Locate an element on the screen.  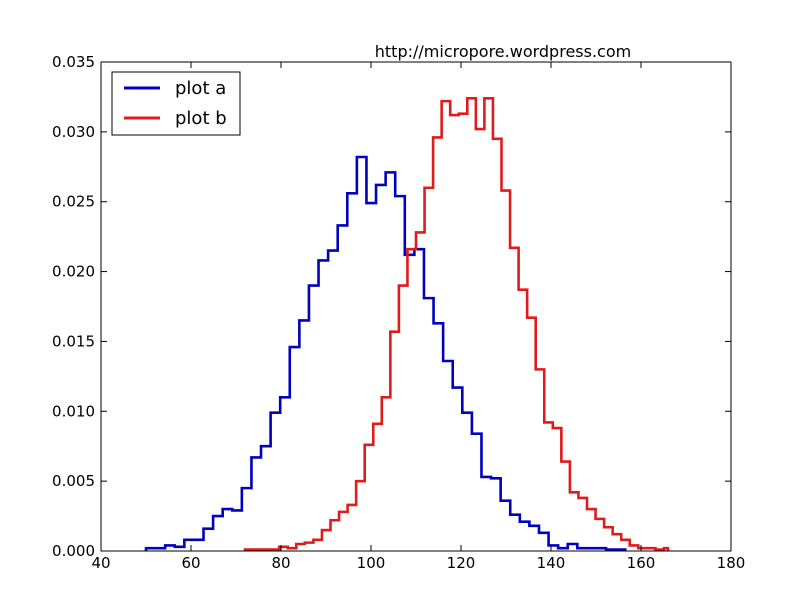
y-tick-label: 0.020 is located at coordinates (73, 272).